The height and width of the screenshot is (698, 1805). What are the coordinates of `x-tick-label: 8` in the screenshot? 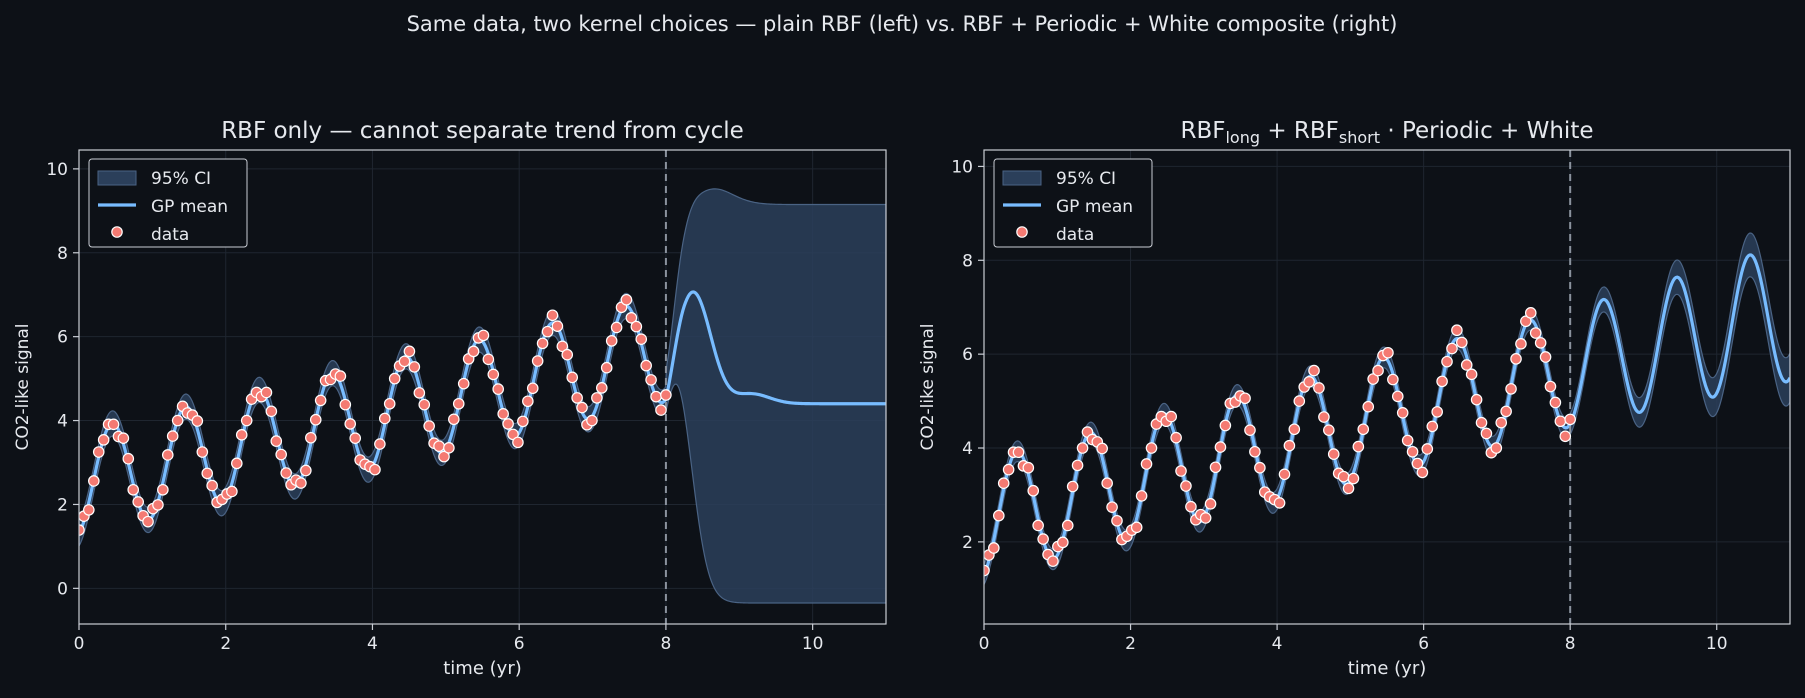 It's located at (1570, 644).